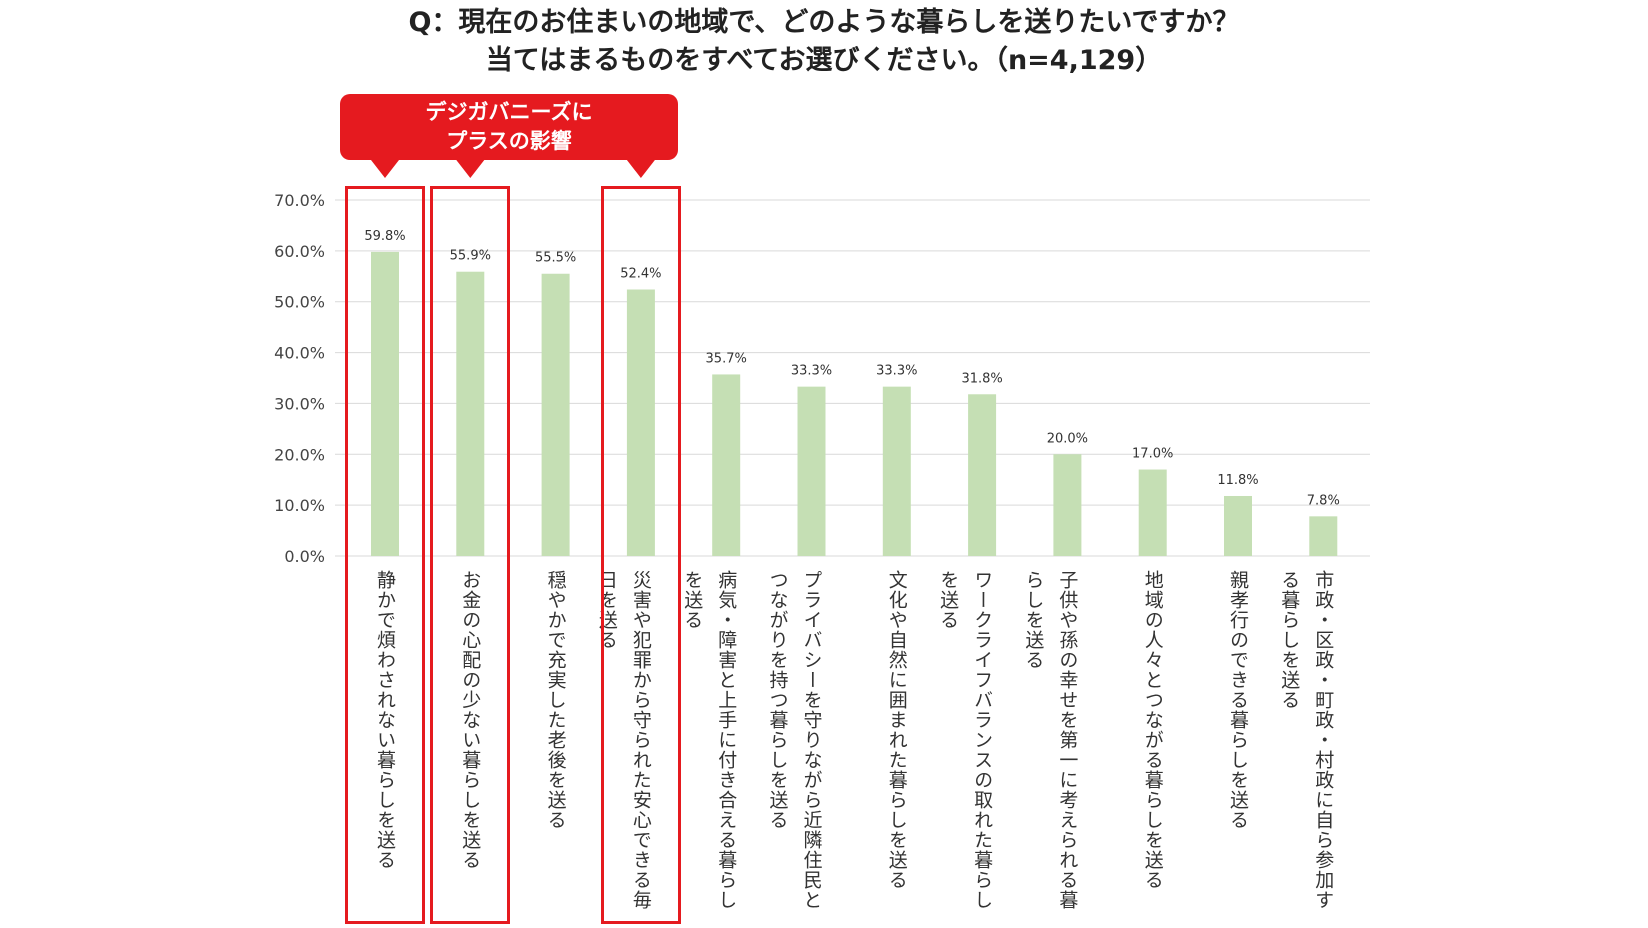  What do you see at coordinates (555, 700) in the screenshot?
I see `category-label-line: 穏やかで充実した老後を送る` at bounding box center [555, 700].